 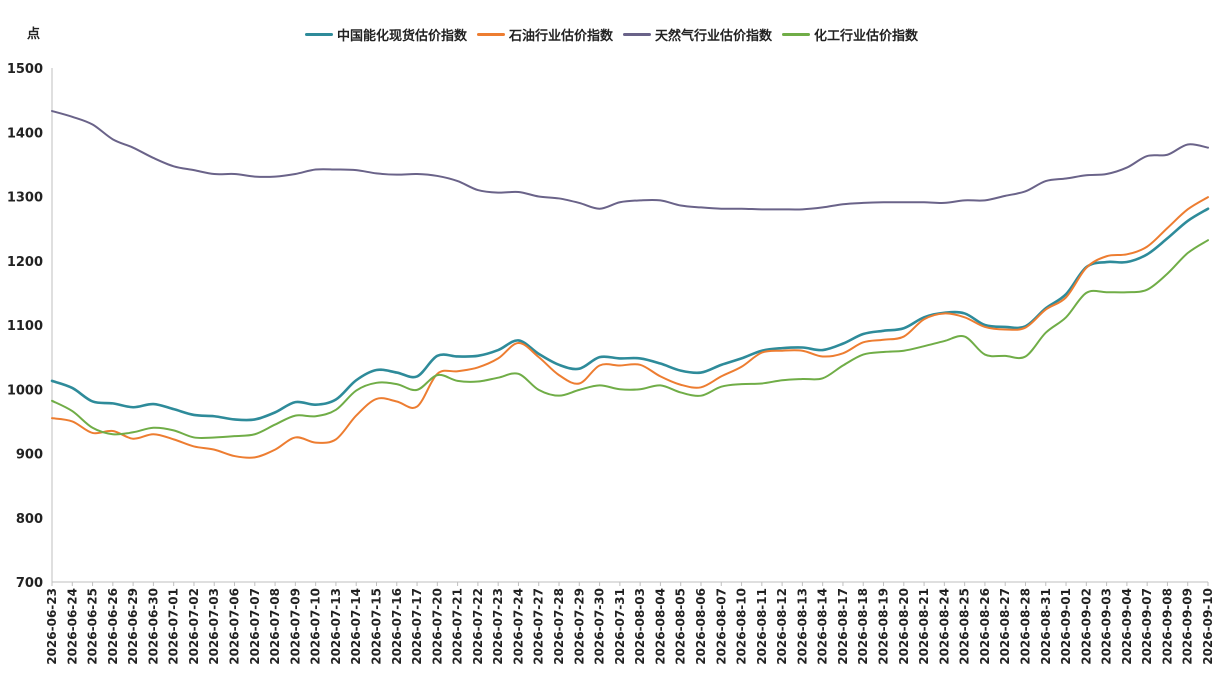 What do you see at coordinates (72, 626) in the screenshot?
I see `x-tick-label: 2026-06-24` at bounding box center [72, 626].